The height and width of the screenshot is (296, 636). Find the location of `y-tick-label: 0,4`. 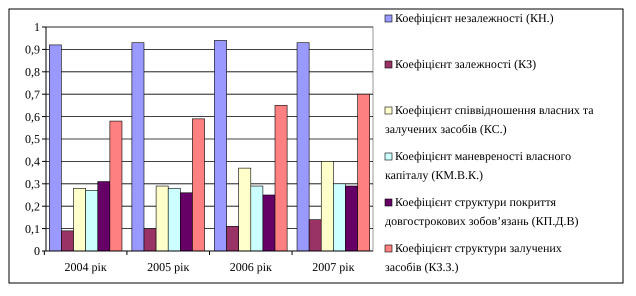

y-tick-label: 0,4 is located at coordinates (32, 161).